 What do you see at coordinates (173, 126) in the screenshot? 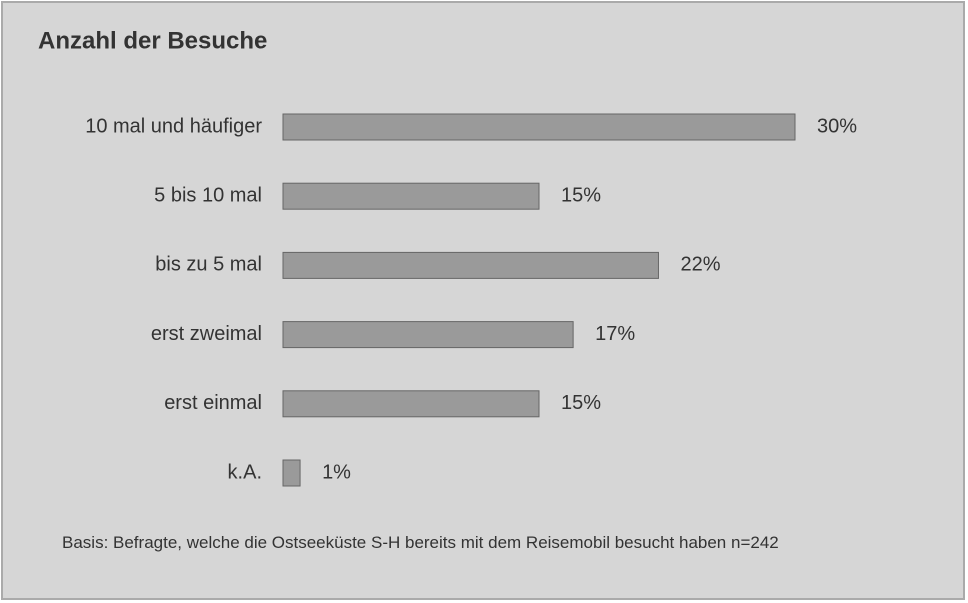
I see `category-label: 10 mal und häufiger` at bounding box center [173, 126].